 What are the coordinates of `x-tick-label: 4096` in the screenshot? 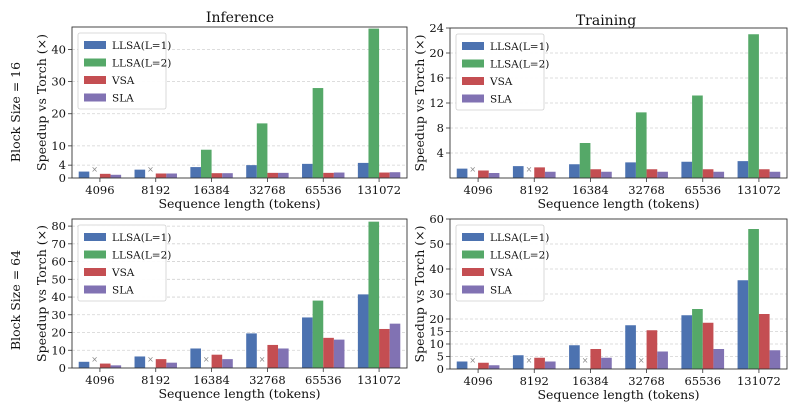 It's located at (477, 381).